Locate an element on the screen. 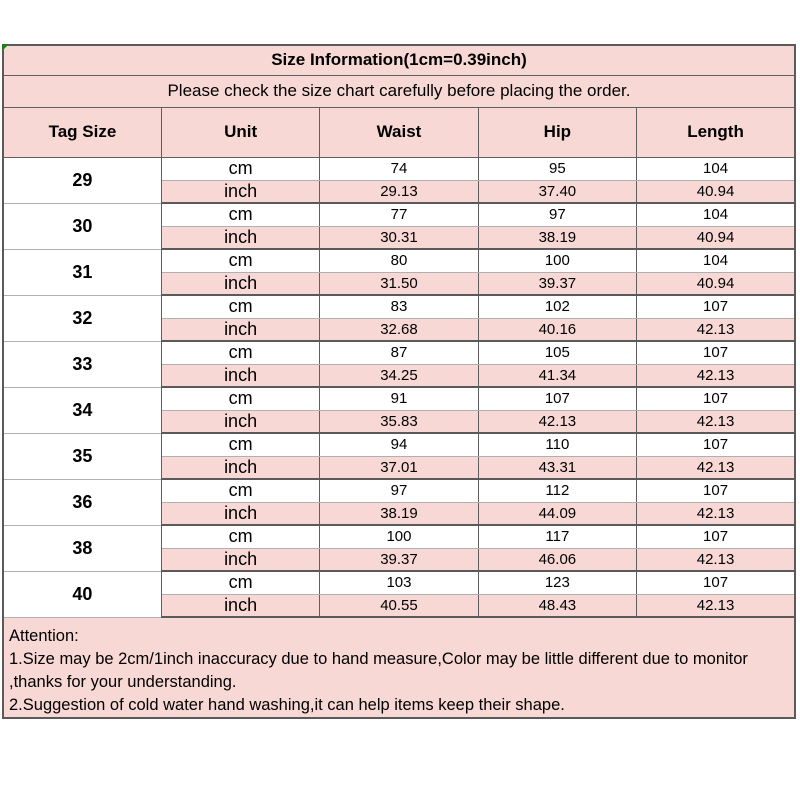  tag-size-cell: 29 is located at coordinates (82, 180).